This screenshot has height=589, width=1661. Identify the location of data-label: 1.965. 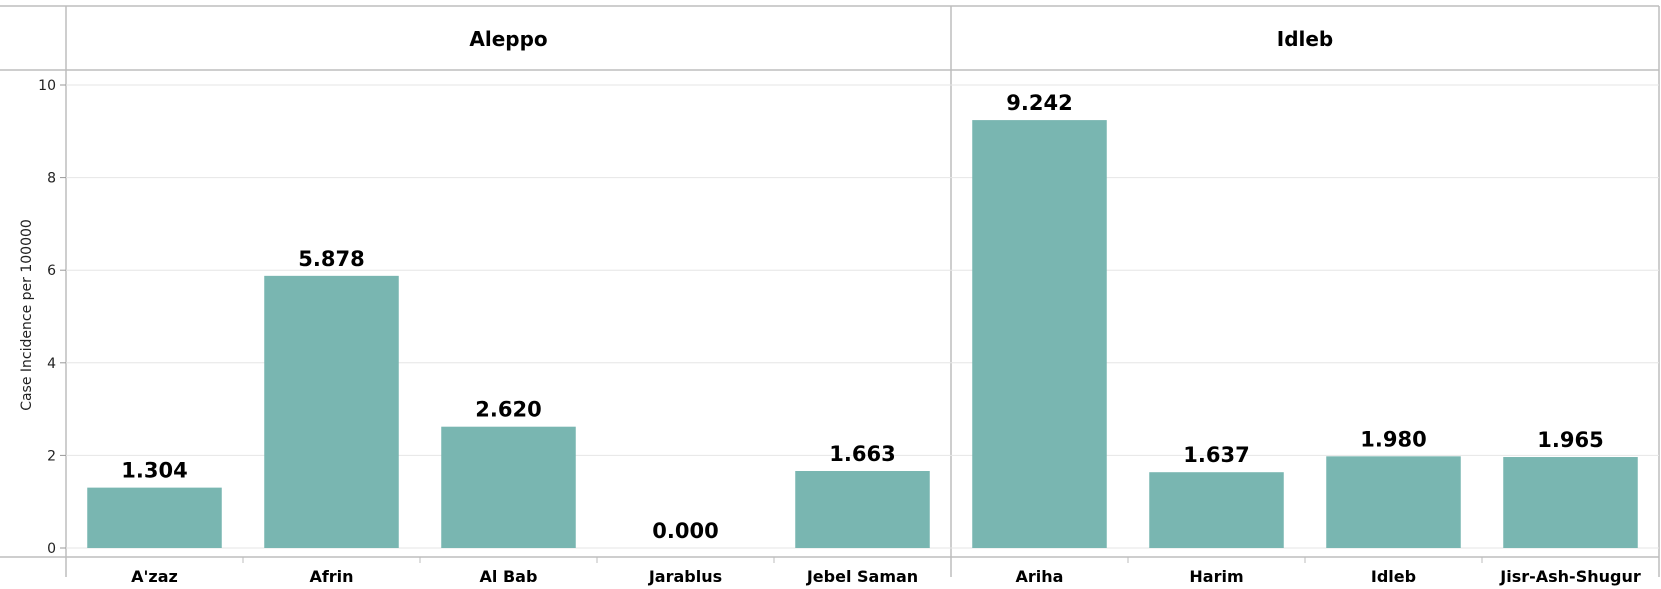
(1570, 440).